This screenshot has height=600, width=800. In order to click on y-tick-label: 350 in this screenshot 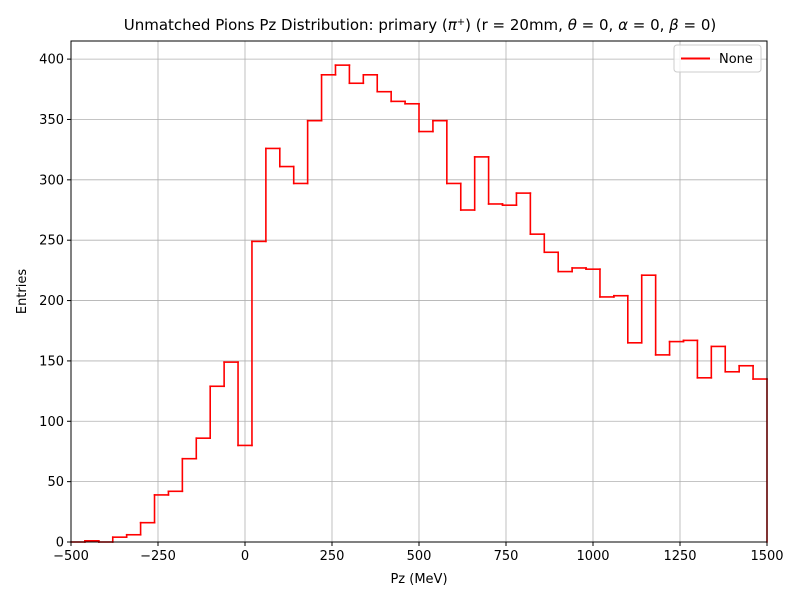, I will do `click(51, 120)`.